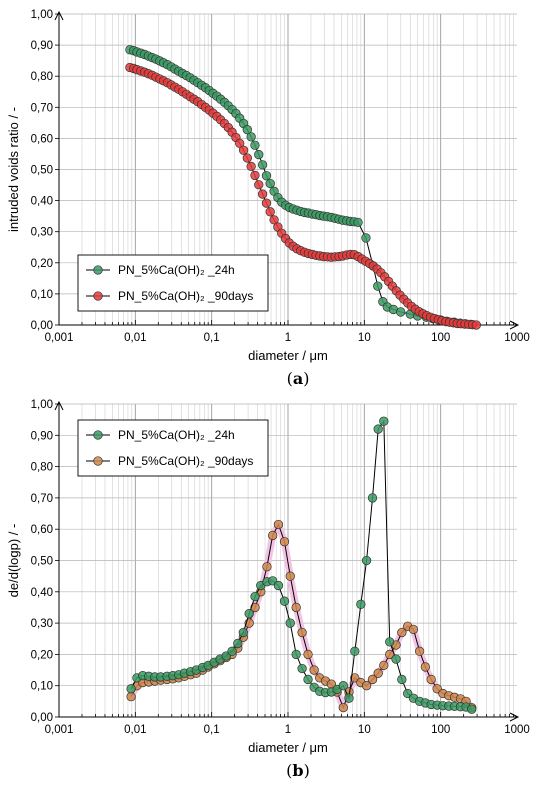  I want to click on x-tick-label: 0,1, so click(212, 338).